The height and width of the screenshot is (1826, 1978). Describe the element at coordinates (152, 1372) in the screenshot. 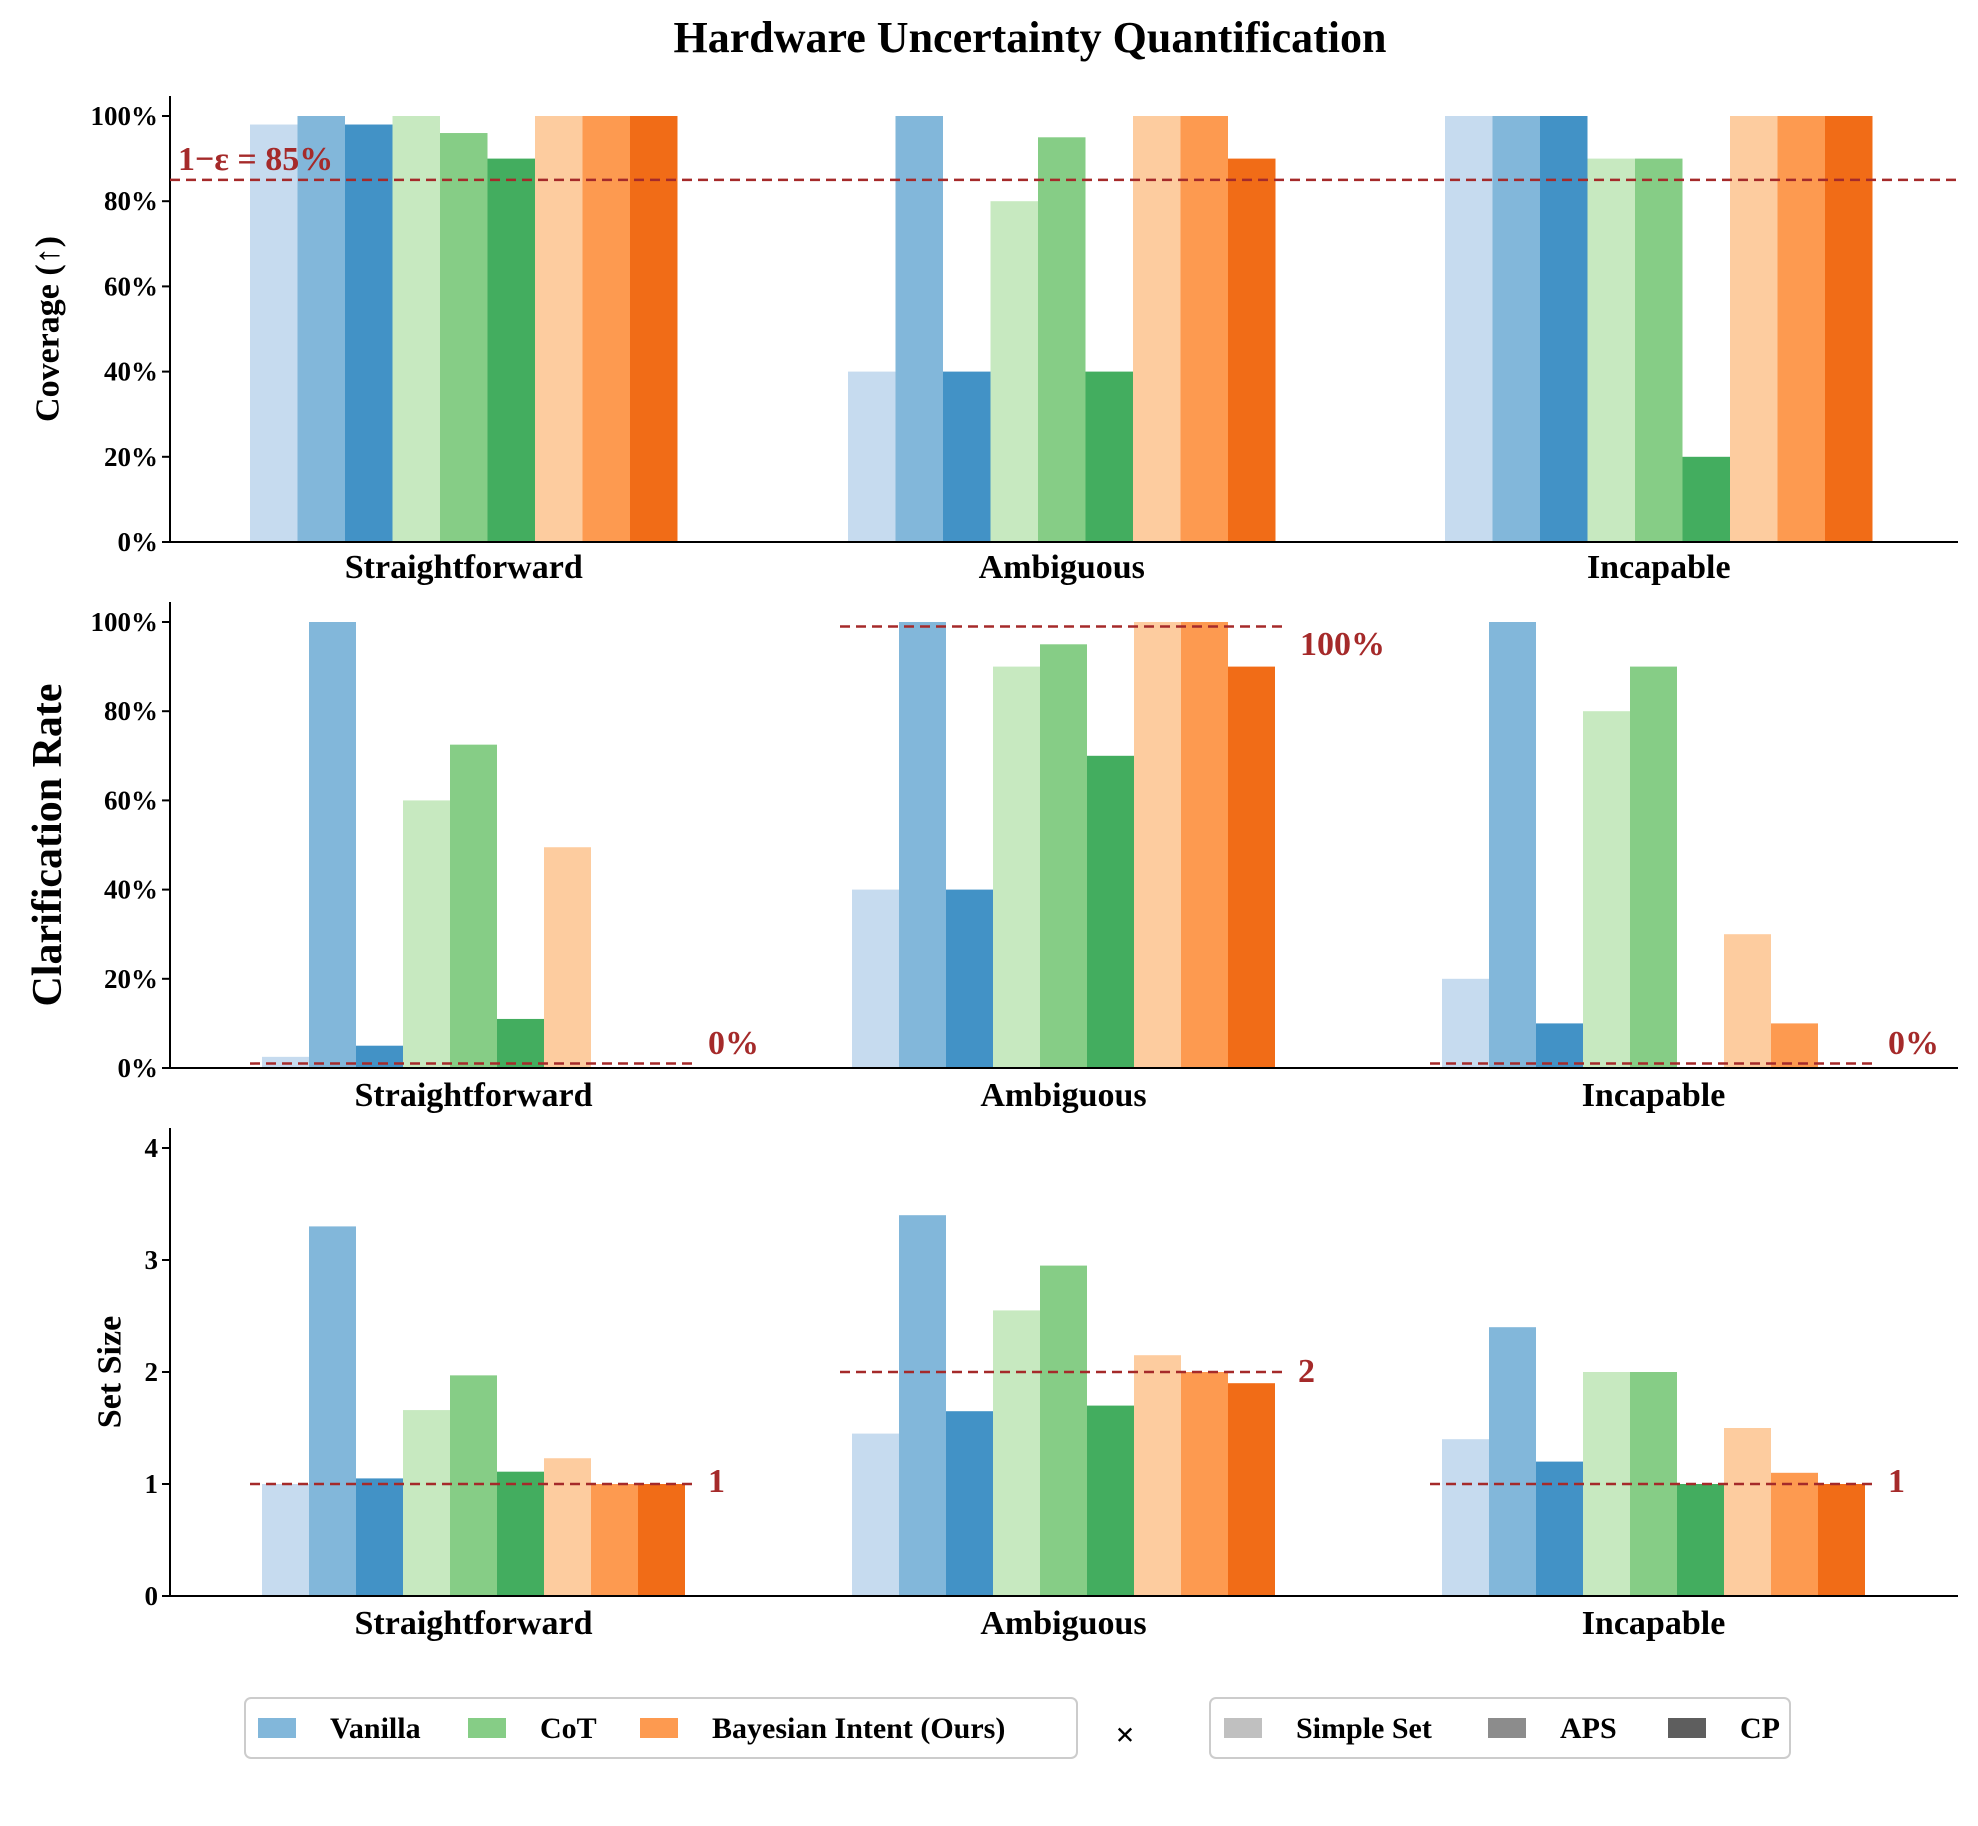

I see `y-tick-label: 2` at that location.